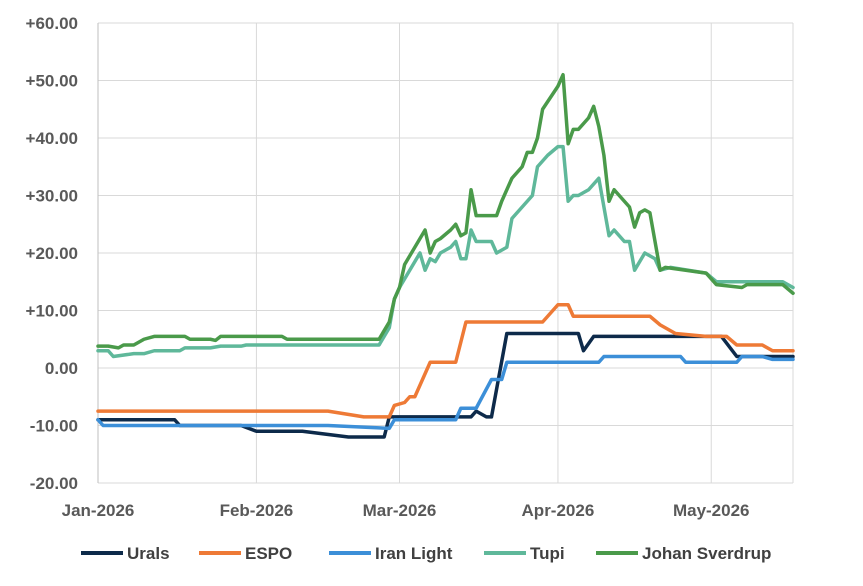 This screenshot has height=586, width=863. I want to click on legend: Urals ESPO Iran Light Tupi Johan Sverdrup, so click(426, 553).